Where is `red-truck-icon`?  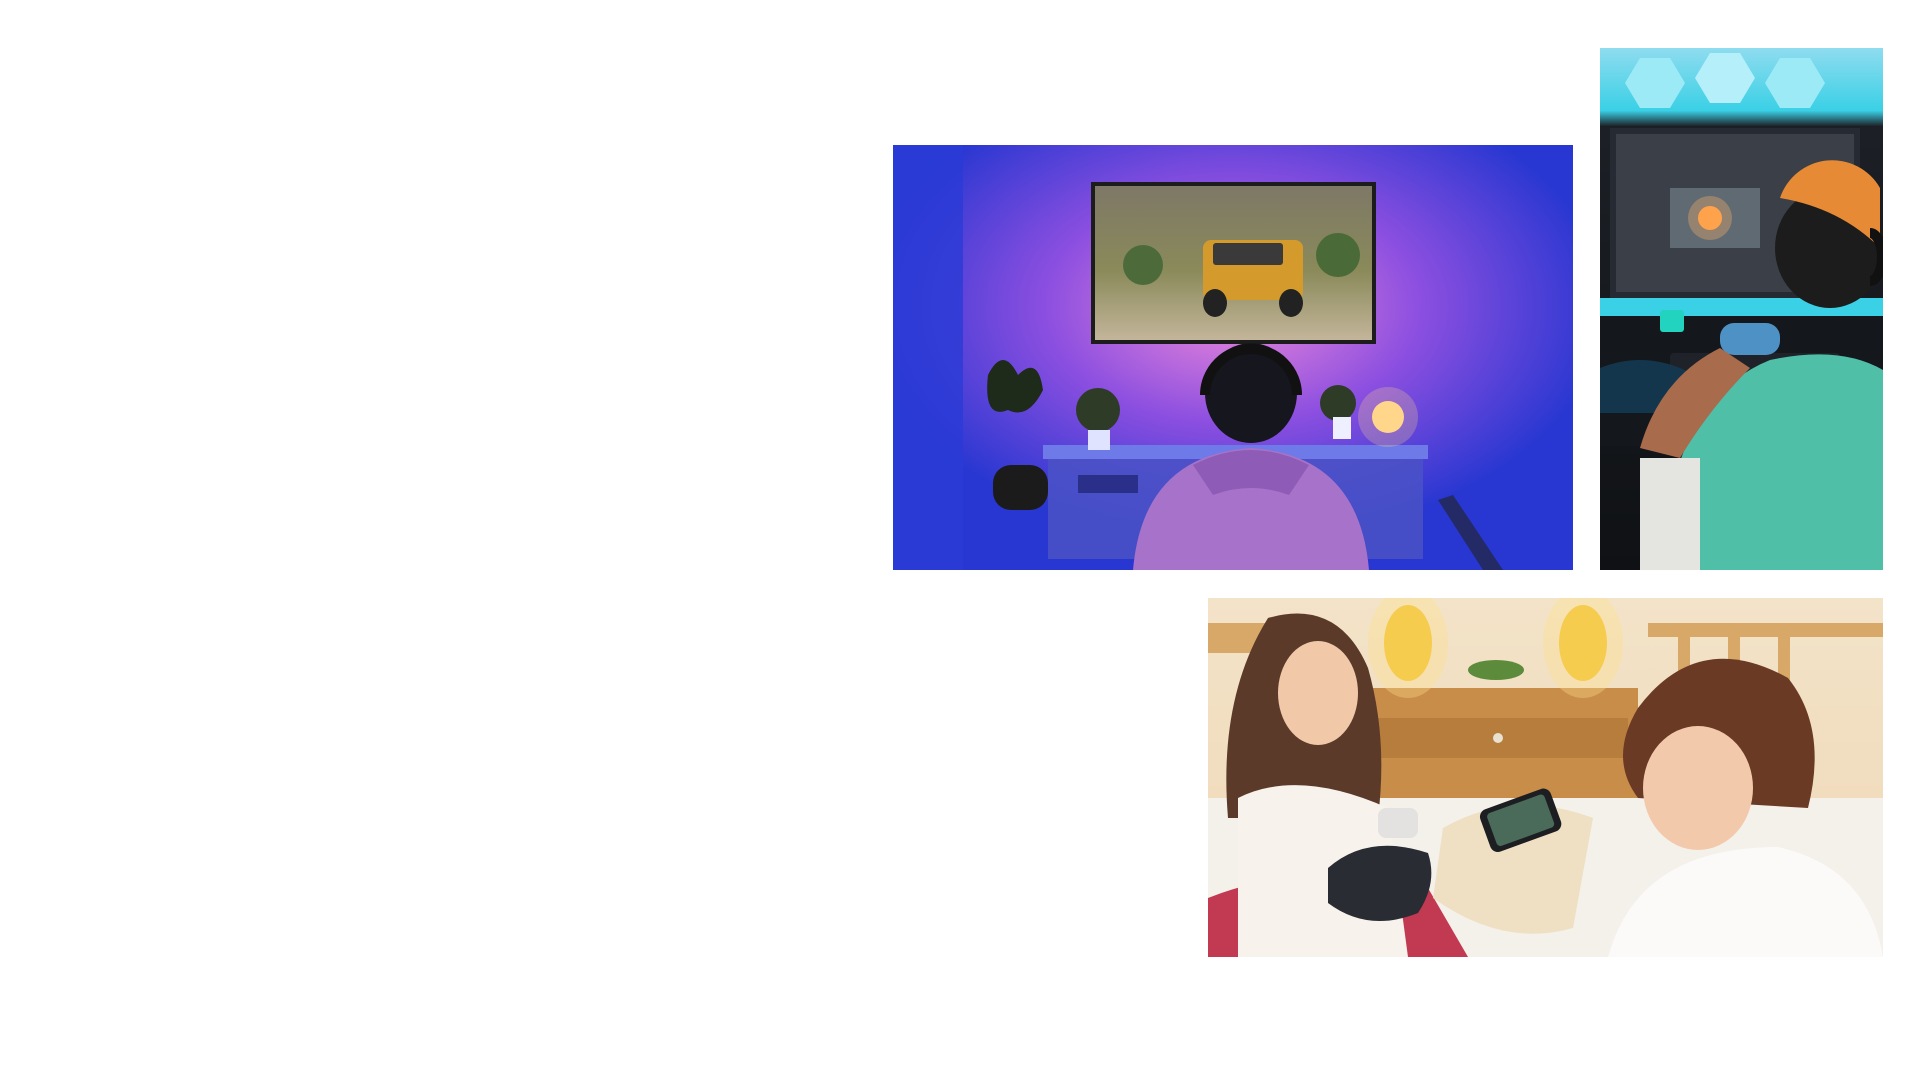
red-truck-icon is located at coordinates (120, 377).